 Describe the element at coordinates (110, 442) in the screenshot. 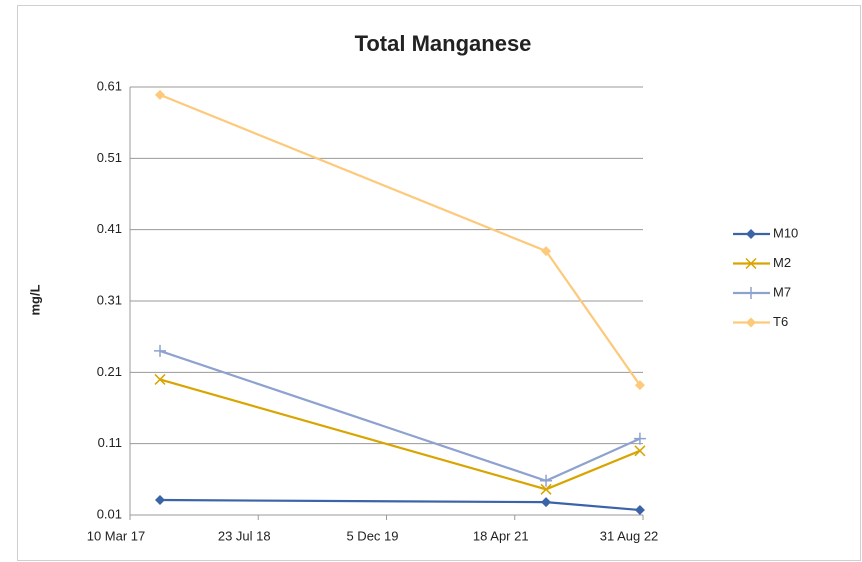

I see `y-tick-label: 0.11` at that location.